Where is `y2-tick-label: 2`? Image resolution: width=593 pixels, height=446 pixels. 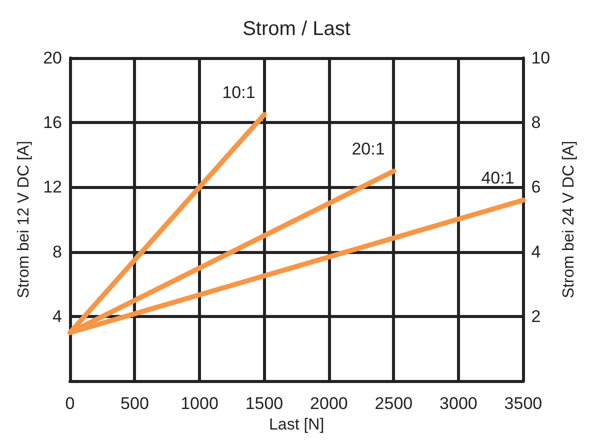
y2-tick-label: 2 is located at coordinates (536, 316).